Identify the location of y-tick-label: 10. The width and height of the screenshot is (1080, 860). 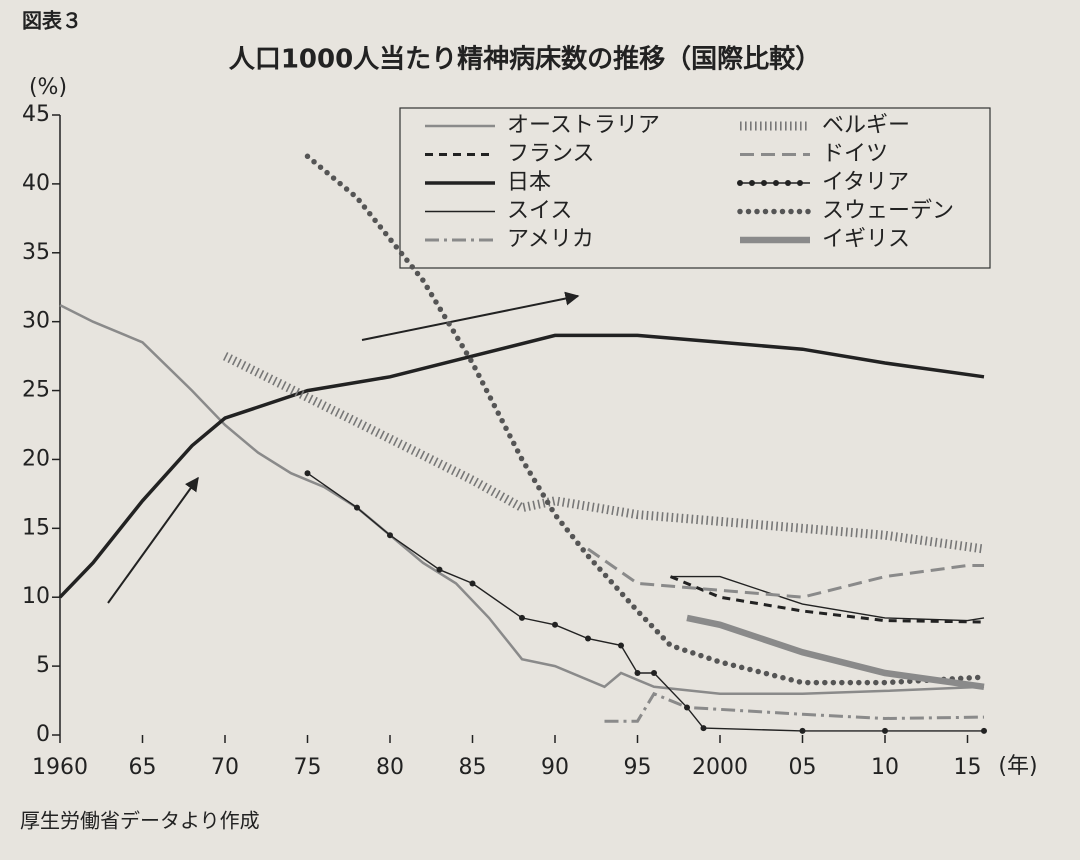
(36, 596).